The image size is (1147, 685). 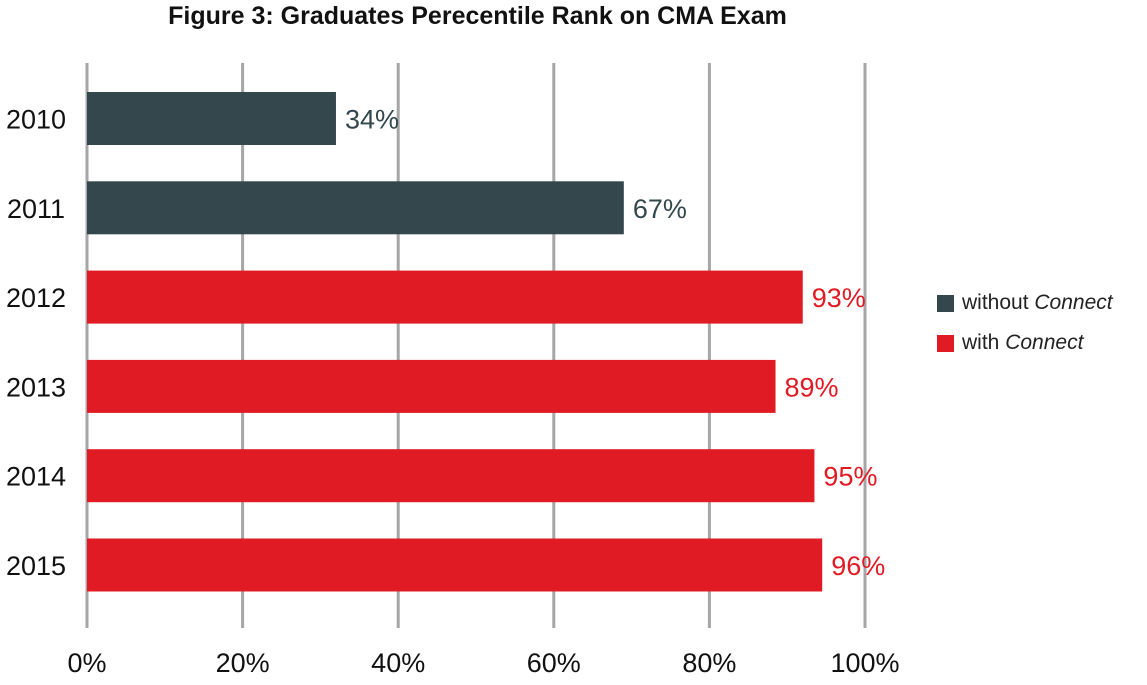 What do you see at coordinates (945, 343) in the screenshot?
I see `legend-swatch-with` at bounding box center [945, 343].